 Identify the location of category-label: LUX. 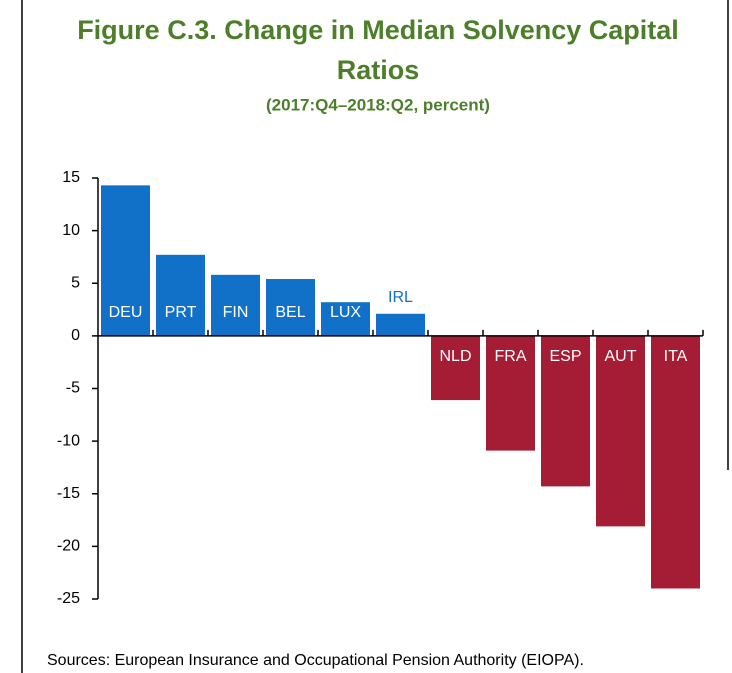
(345, 312).